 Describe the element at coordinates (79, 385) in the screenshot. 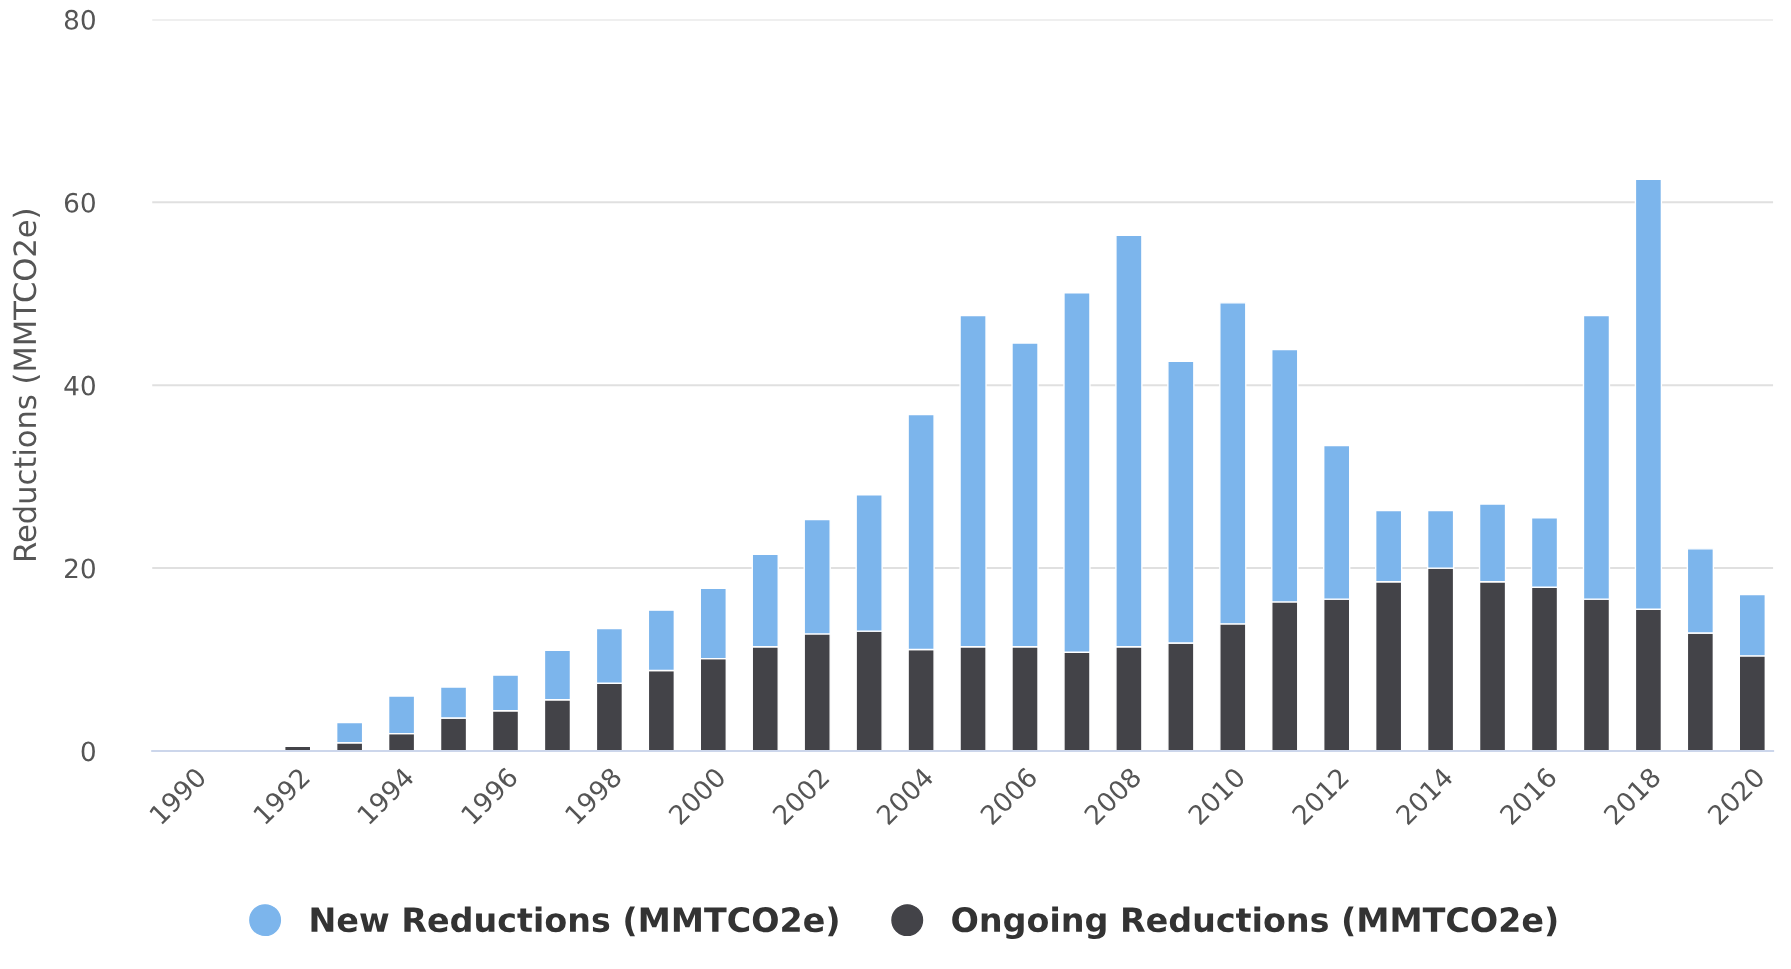

I see `y-tick-label: 40` at that location.